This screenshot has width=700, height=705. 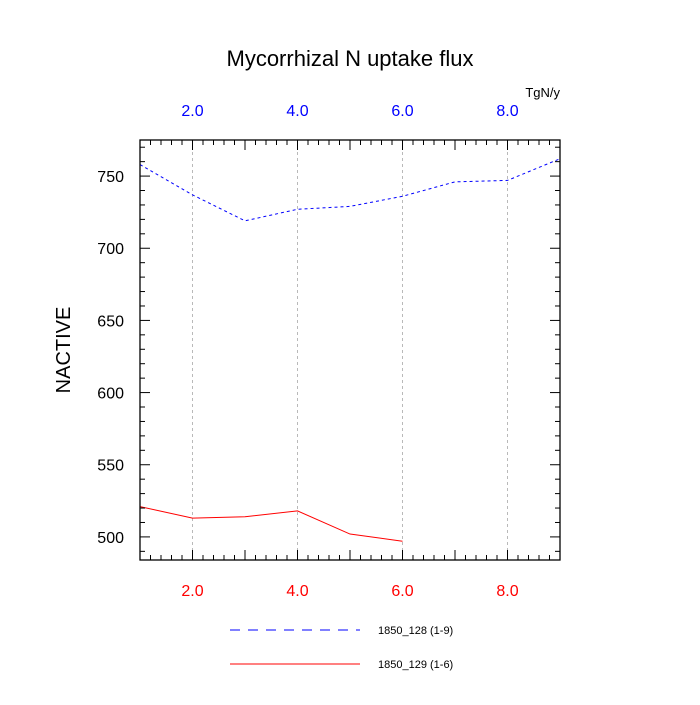 What do you see at coordinates (110, 321) in the screenshot?
I see `y-tick-label: 650` at bounding box center [110, 321].